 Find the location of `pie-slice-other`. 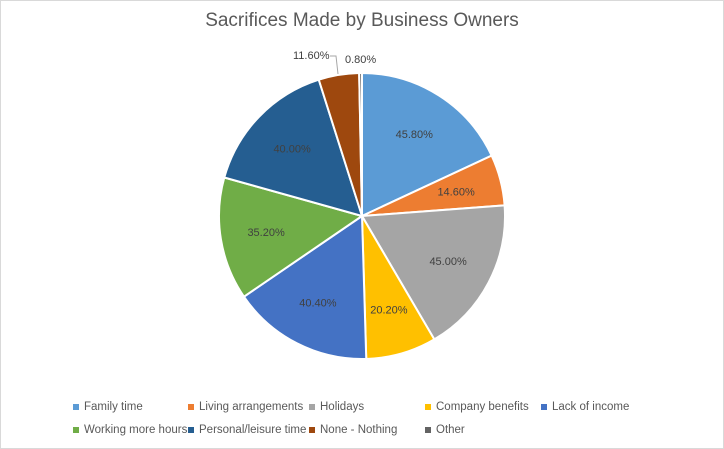

pie-slice-other is located at coordinates (360, 144).